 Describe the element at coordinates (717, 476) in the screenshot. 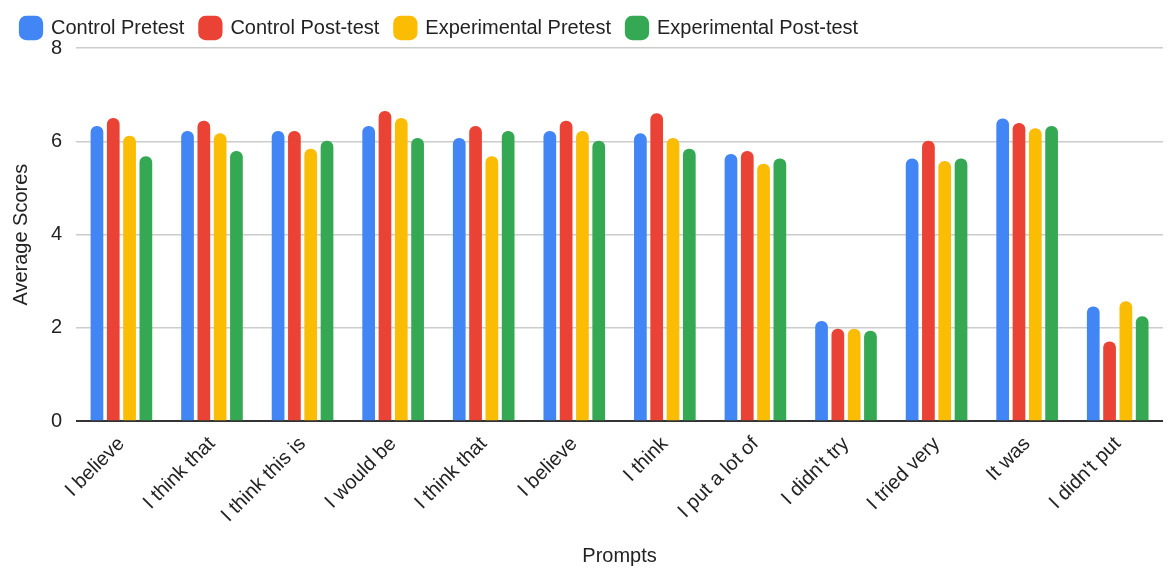

I see `x-tick-label: I put a lot of` at that location.